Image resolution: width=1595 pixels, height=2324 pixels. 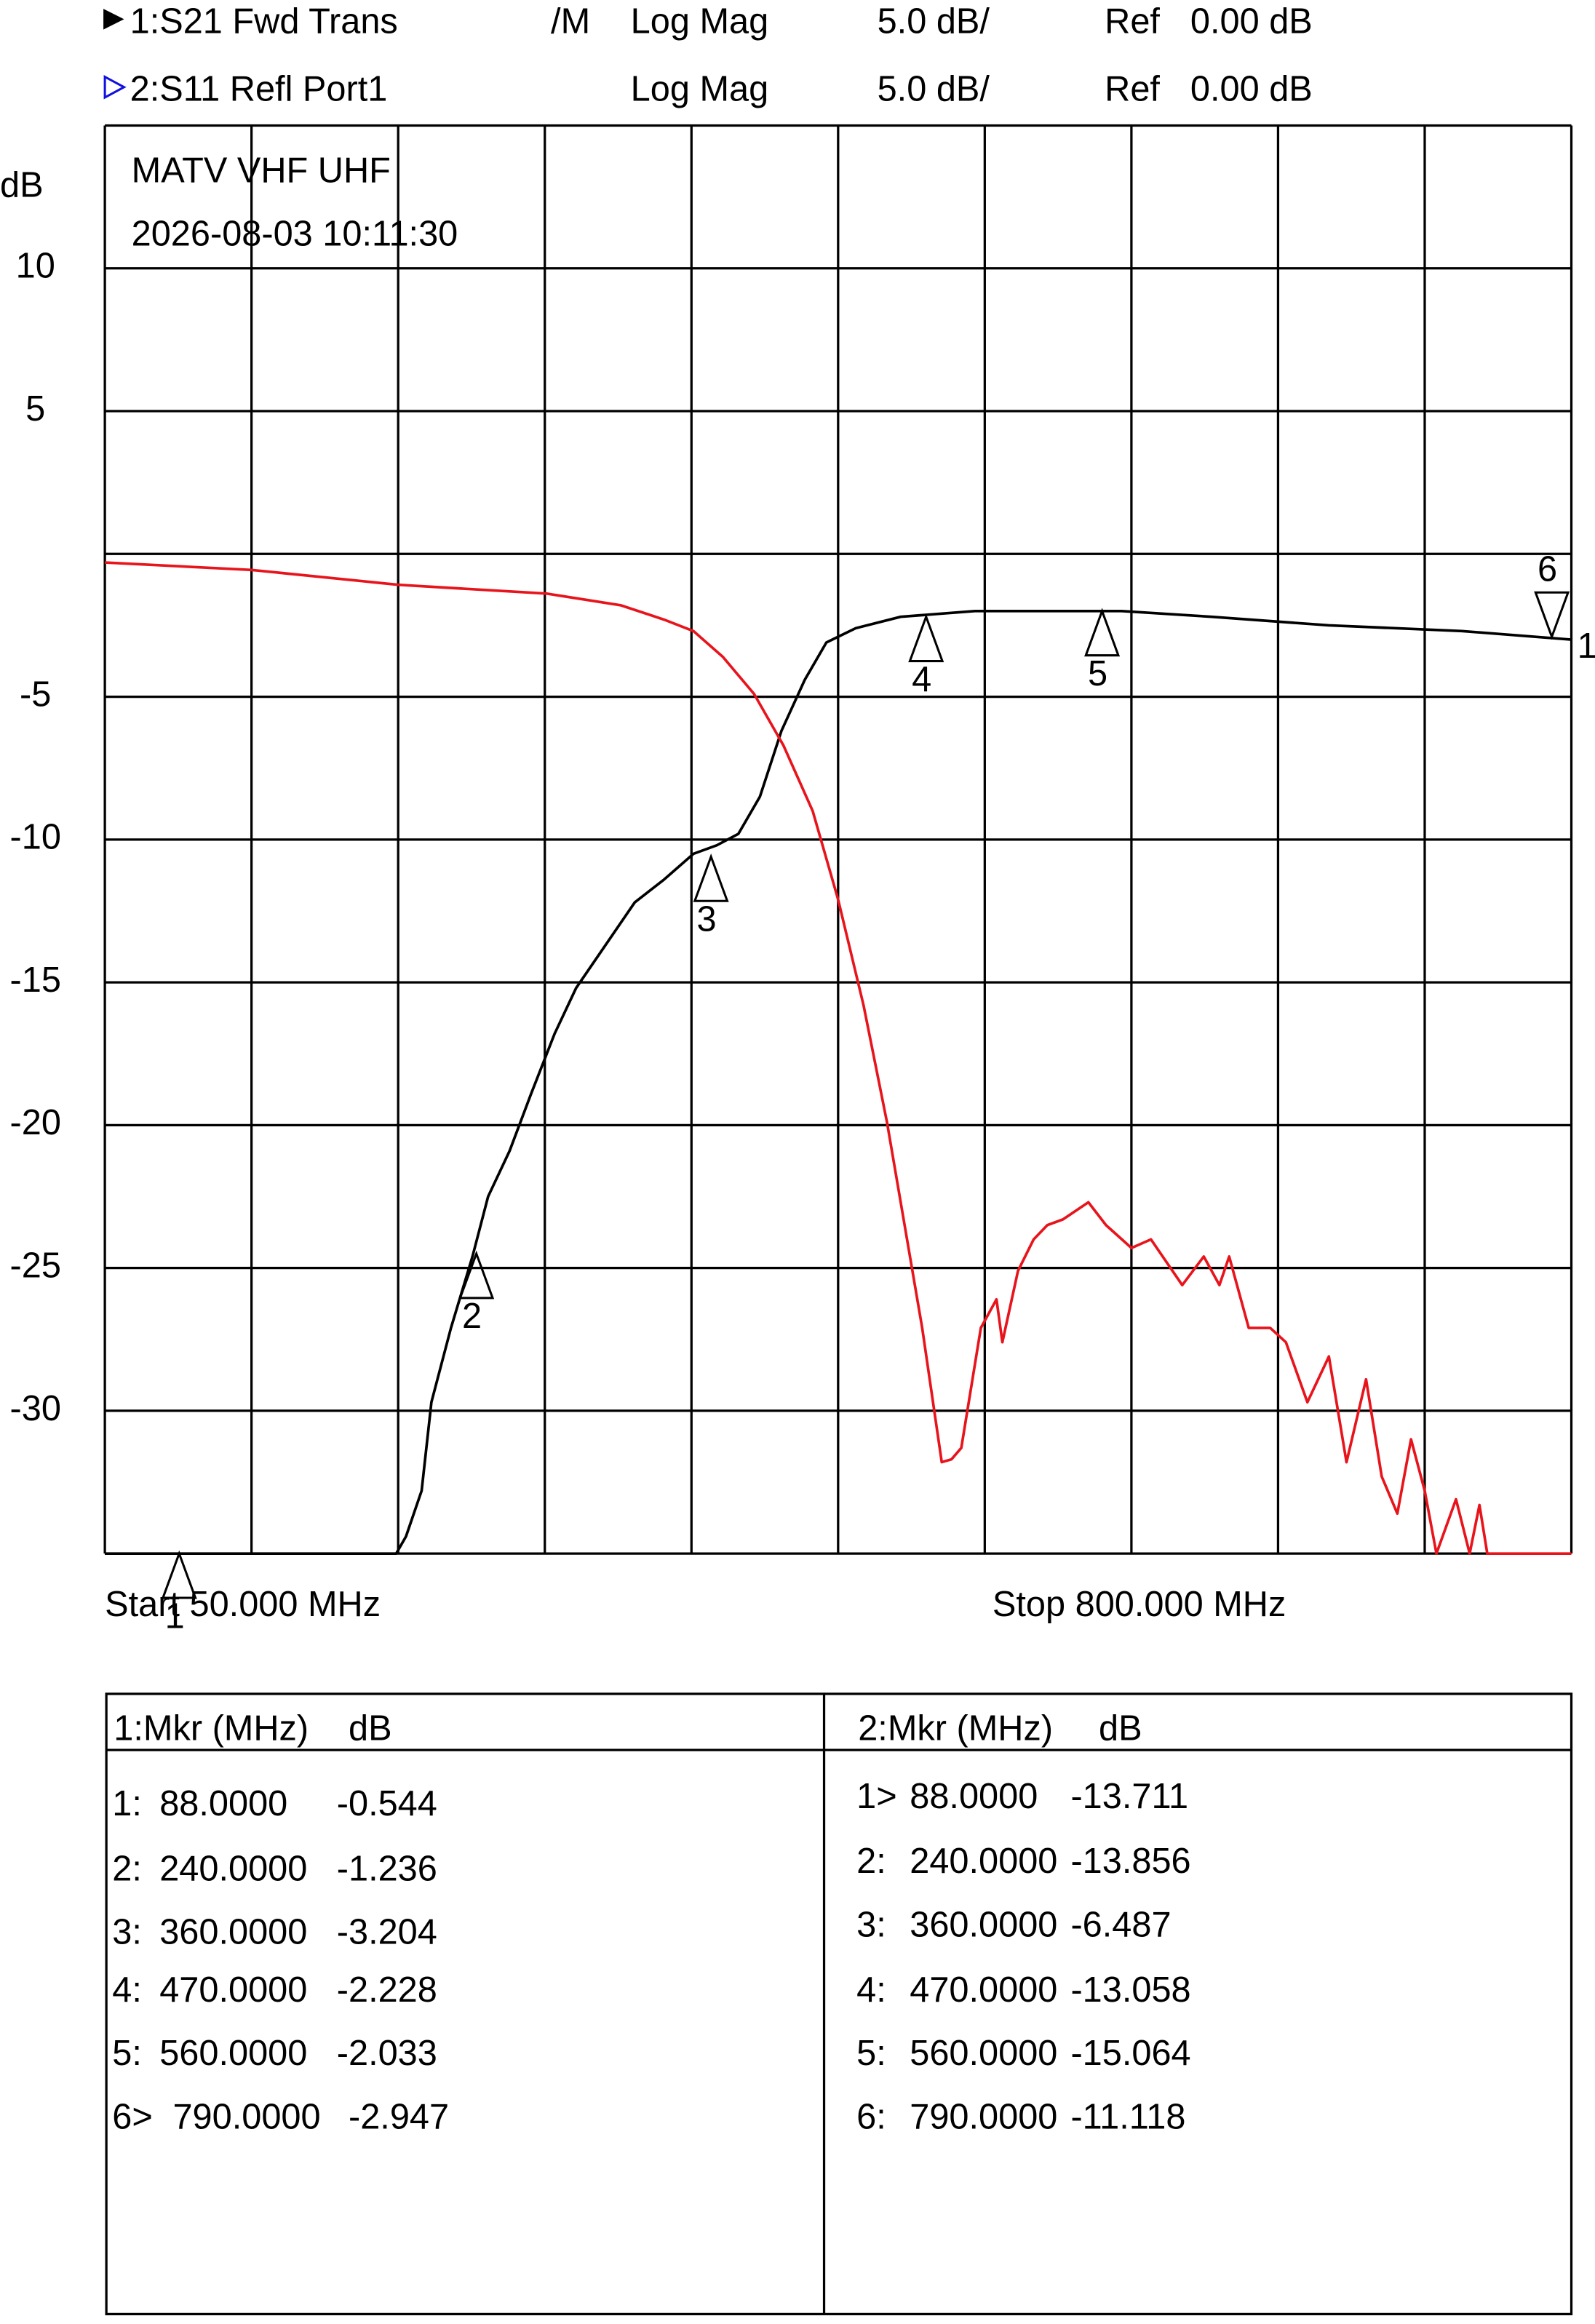 I want to click on table-header: 2:Mkr (MHz), so click(x=956, y=1728).